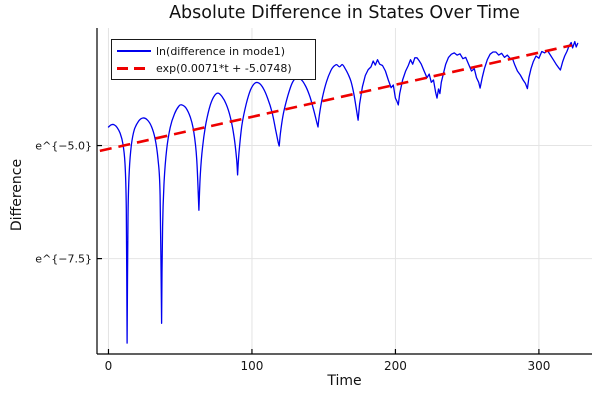  I want to click on y-tick-label: e^{−7.5}, so click(63, 259).